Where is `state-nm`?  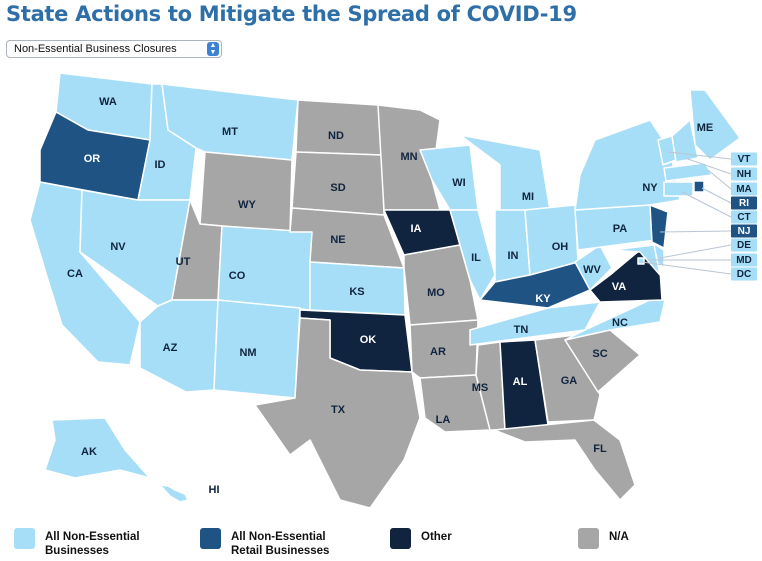 state-nm is located at coordinates (257, 349).